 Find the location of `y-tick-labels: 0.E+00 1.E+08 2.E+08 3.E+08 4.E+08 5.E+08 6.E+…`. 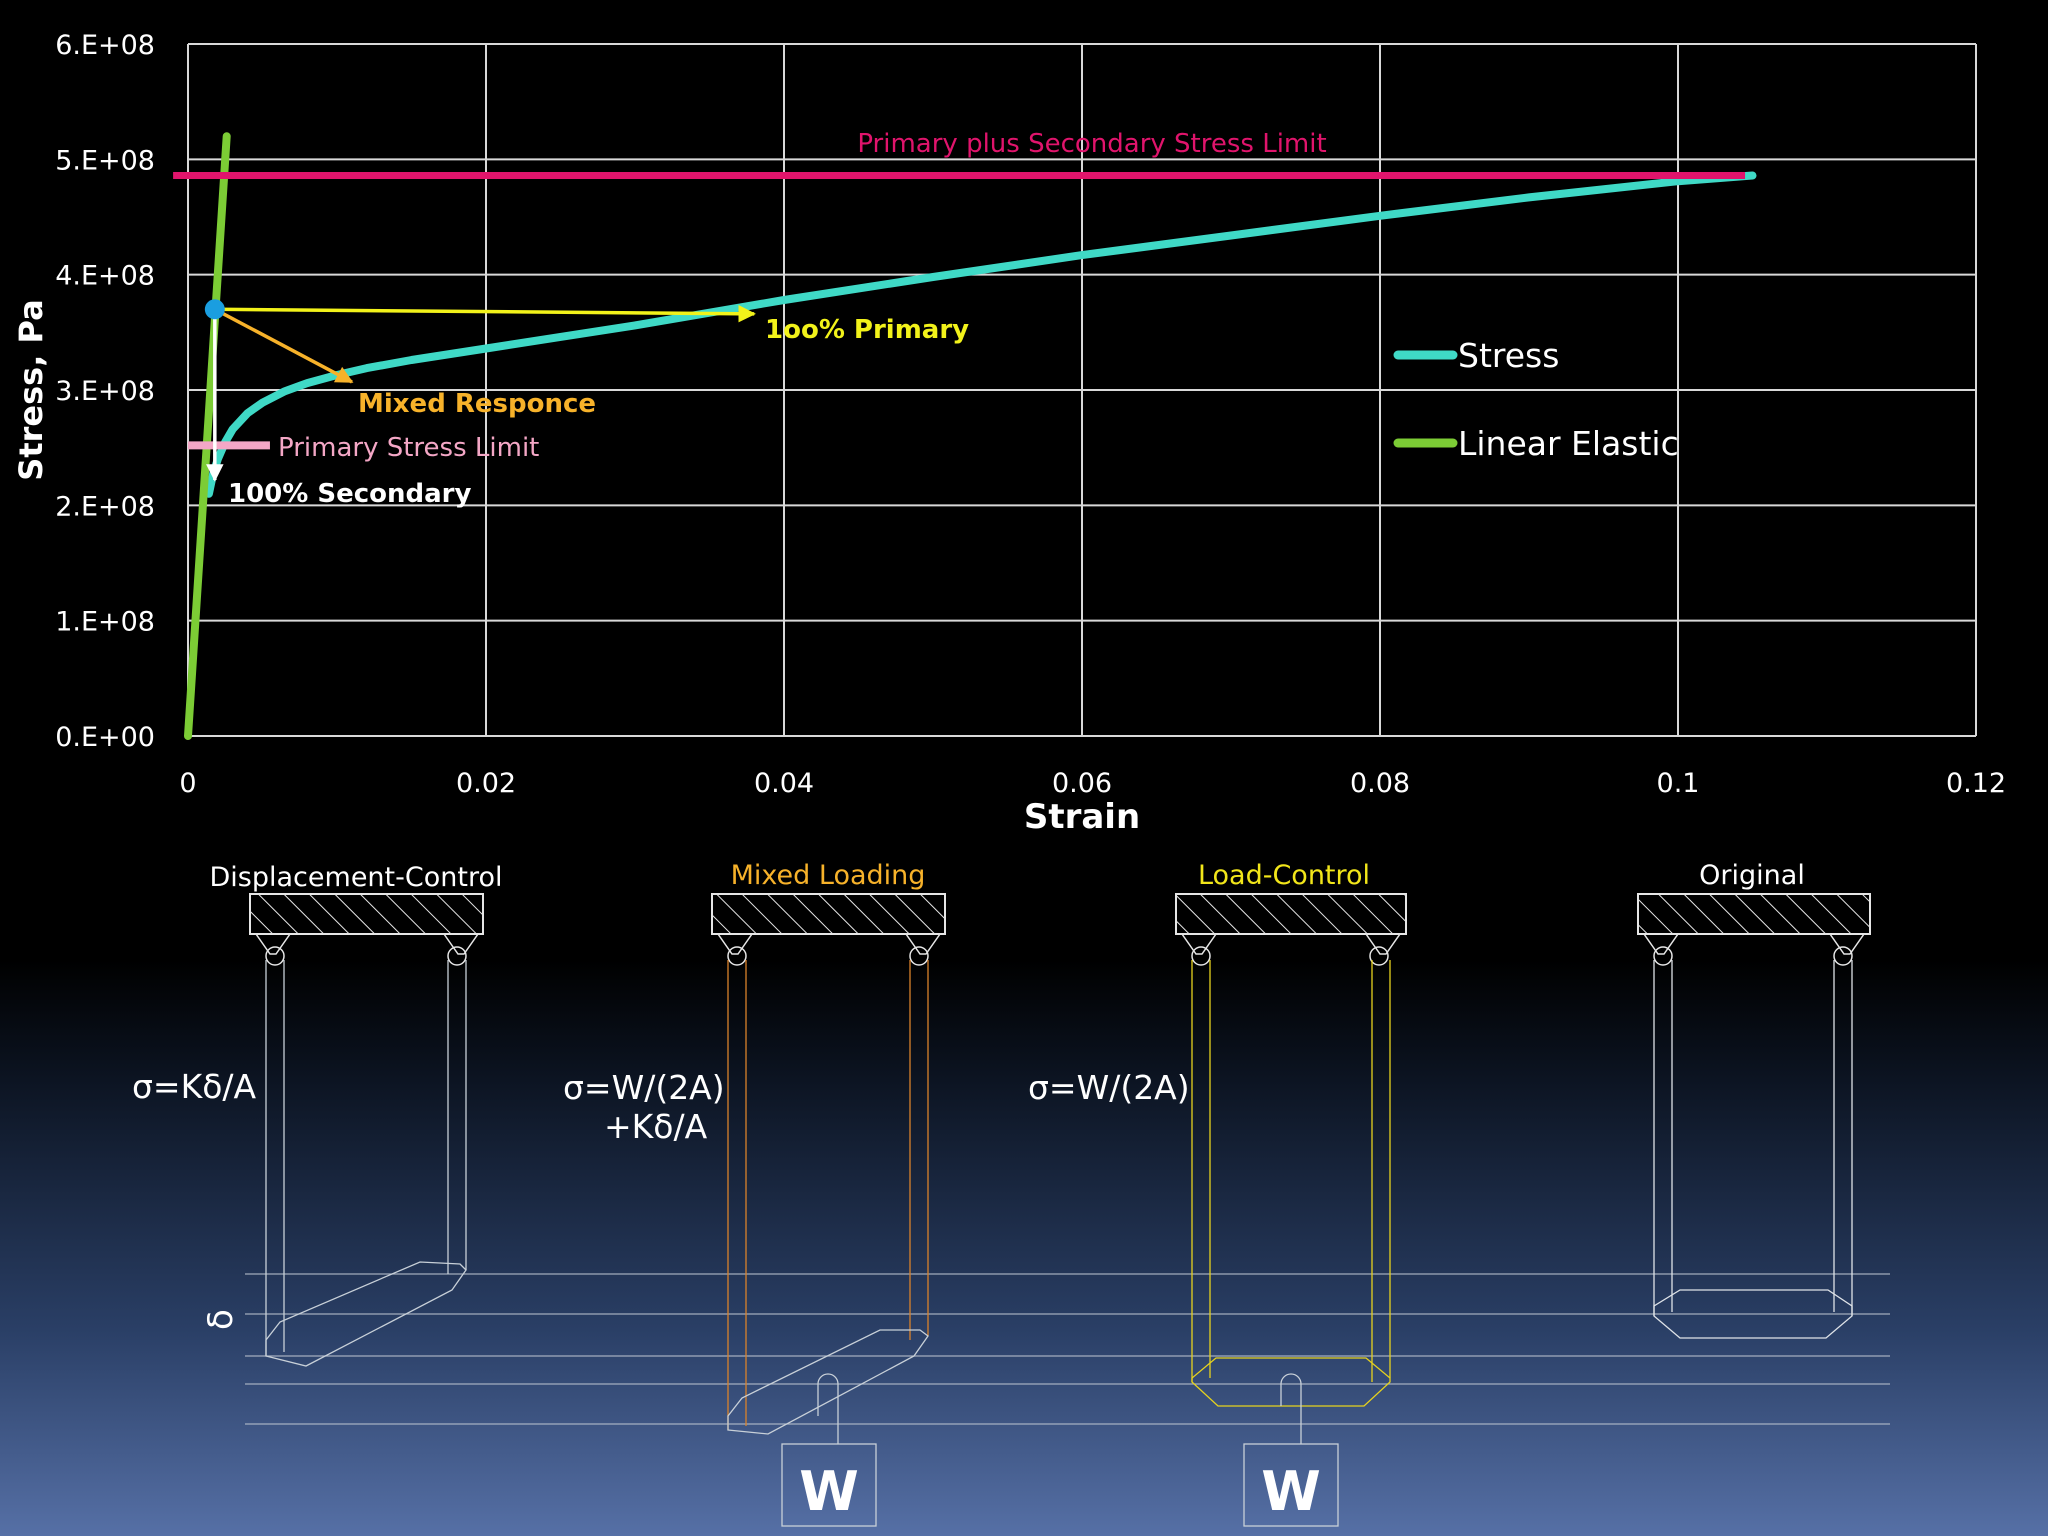

y-tick-labels: 0.E+00 1.E+08 2.E+08 3.E+08 4.E+08 5.E+08 6.E+… is located at coordinates (105, 391).